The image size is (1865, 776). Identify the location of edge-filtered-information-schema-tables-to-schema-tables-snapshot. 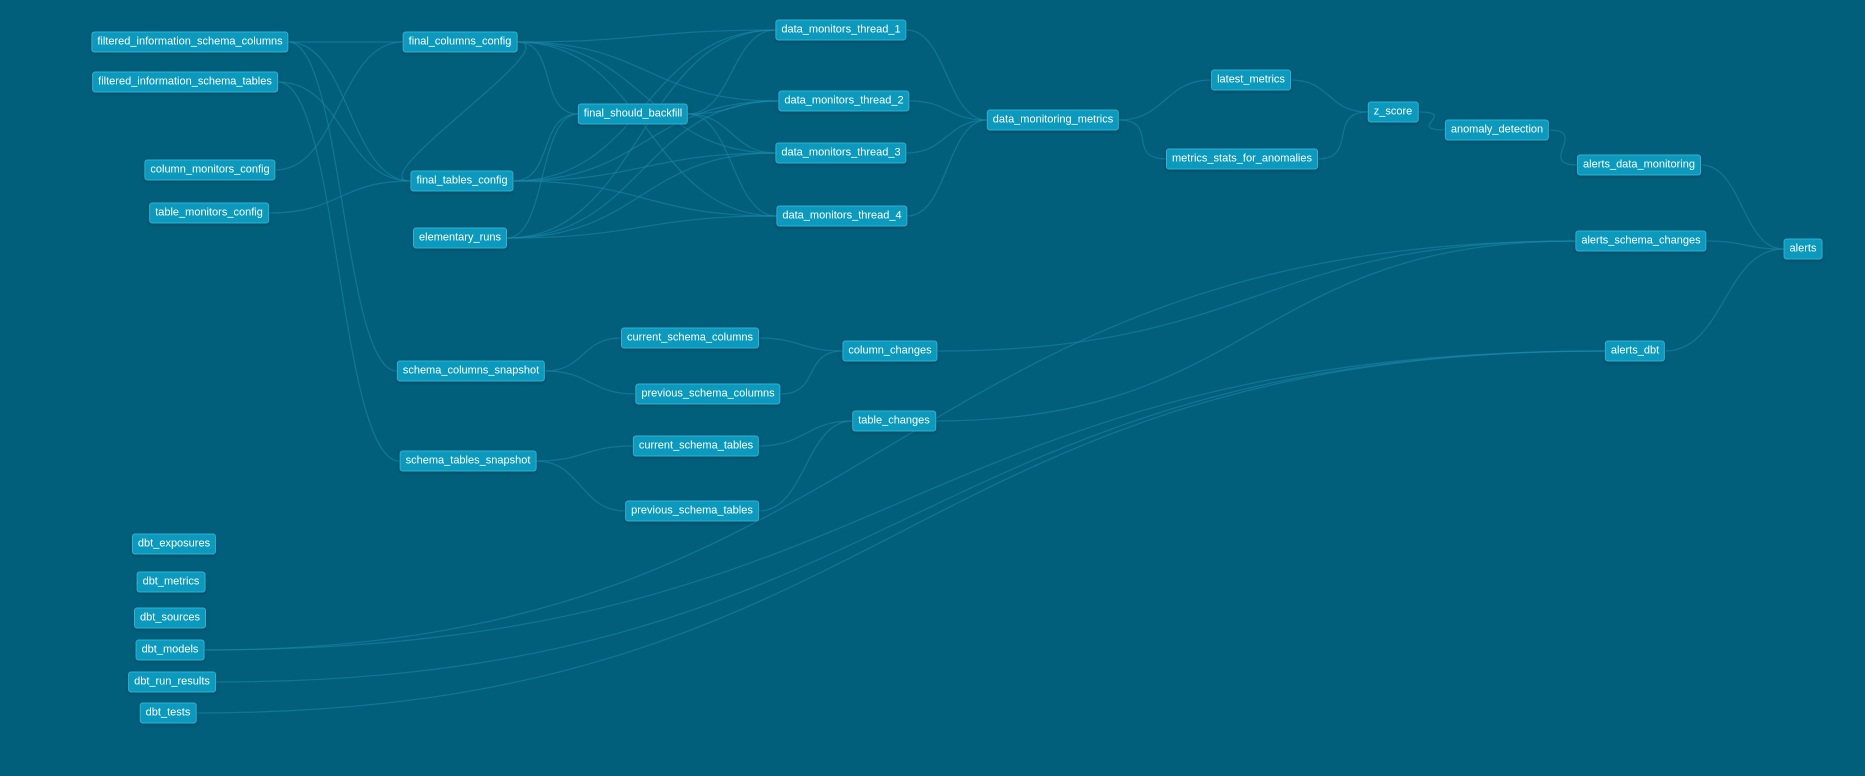
(338, 271).